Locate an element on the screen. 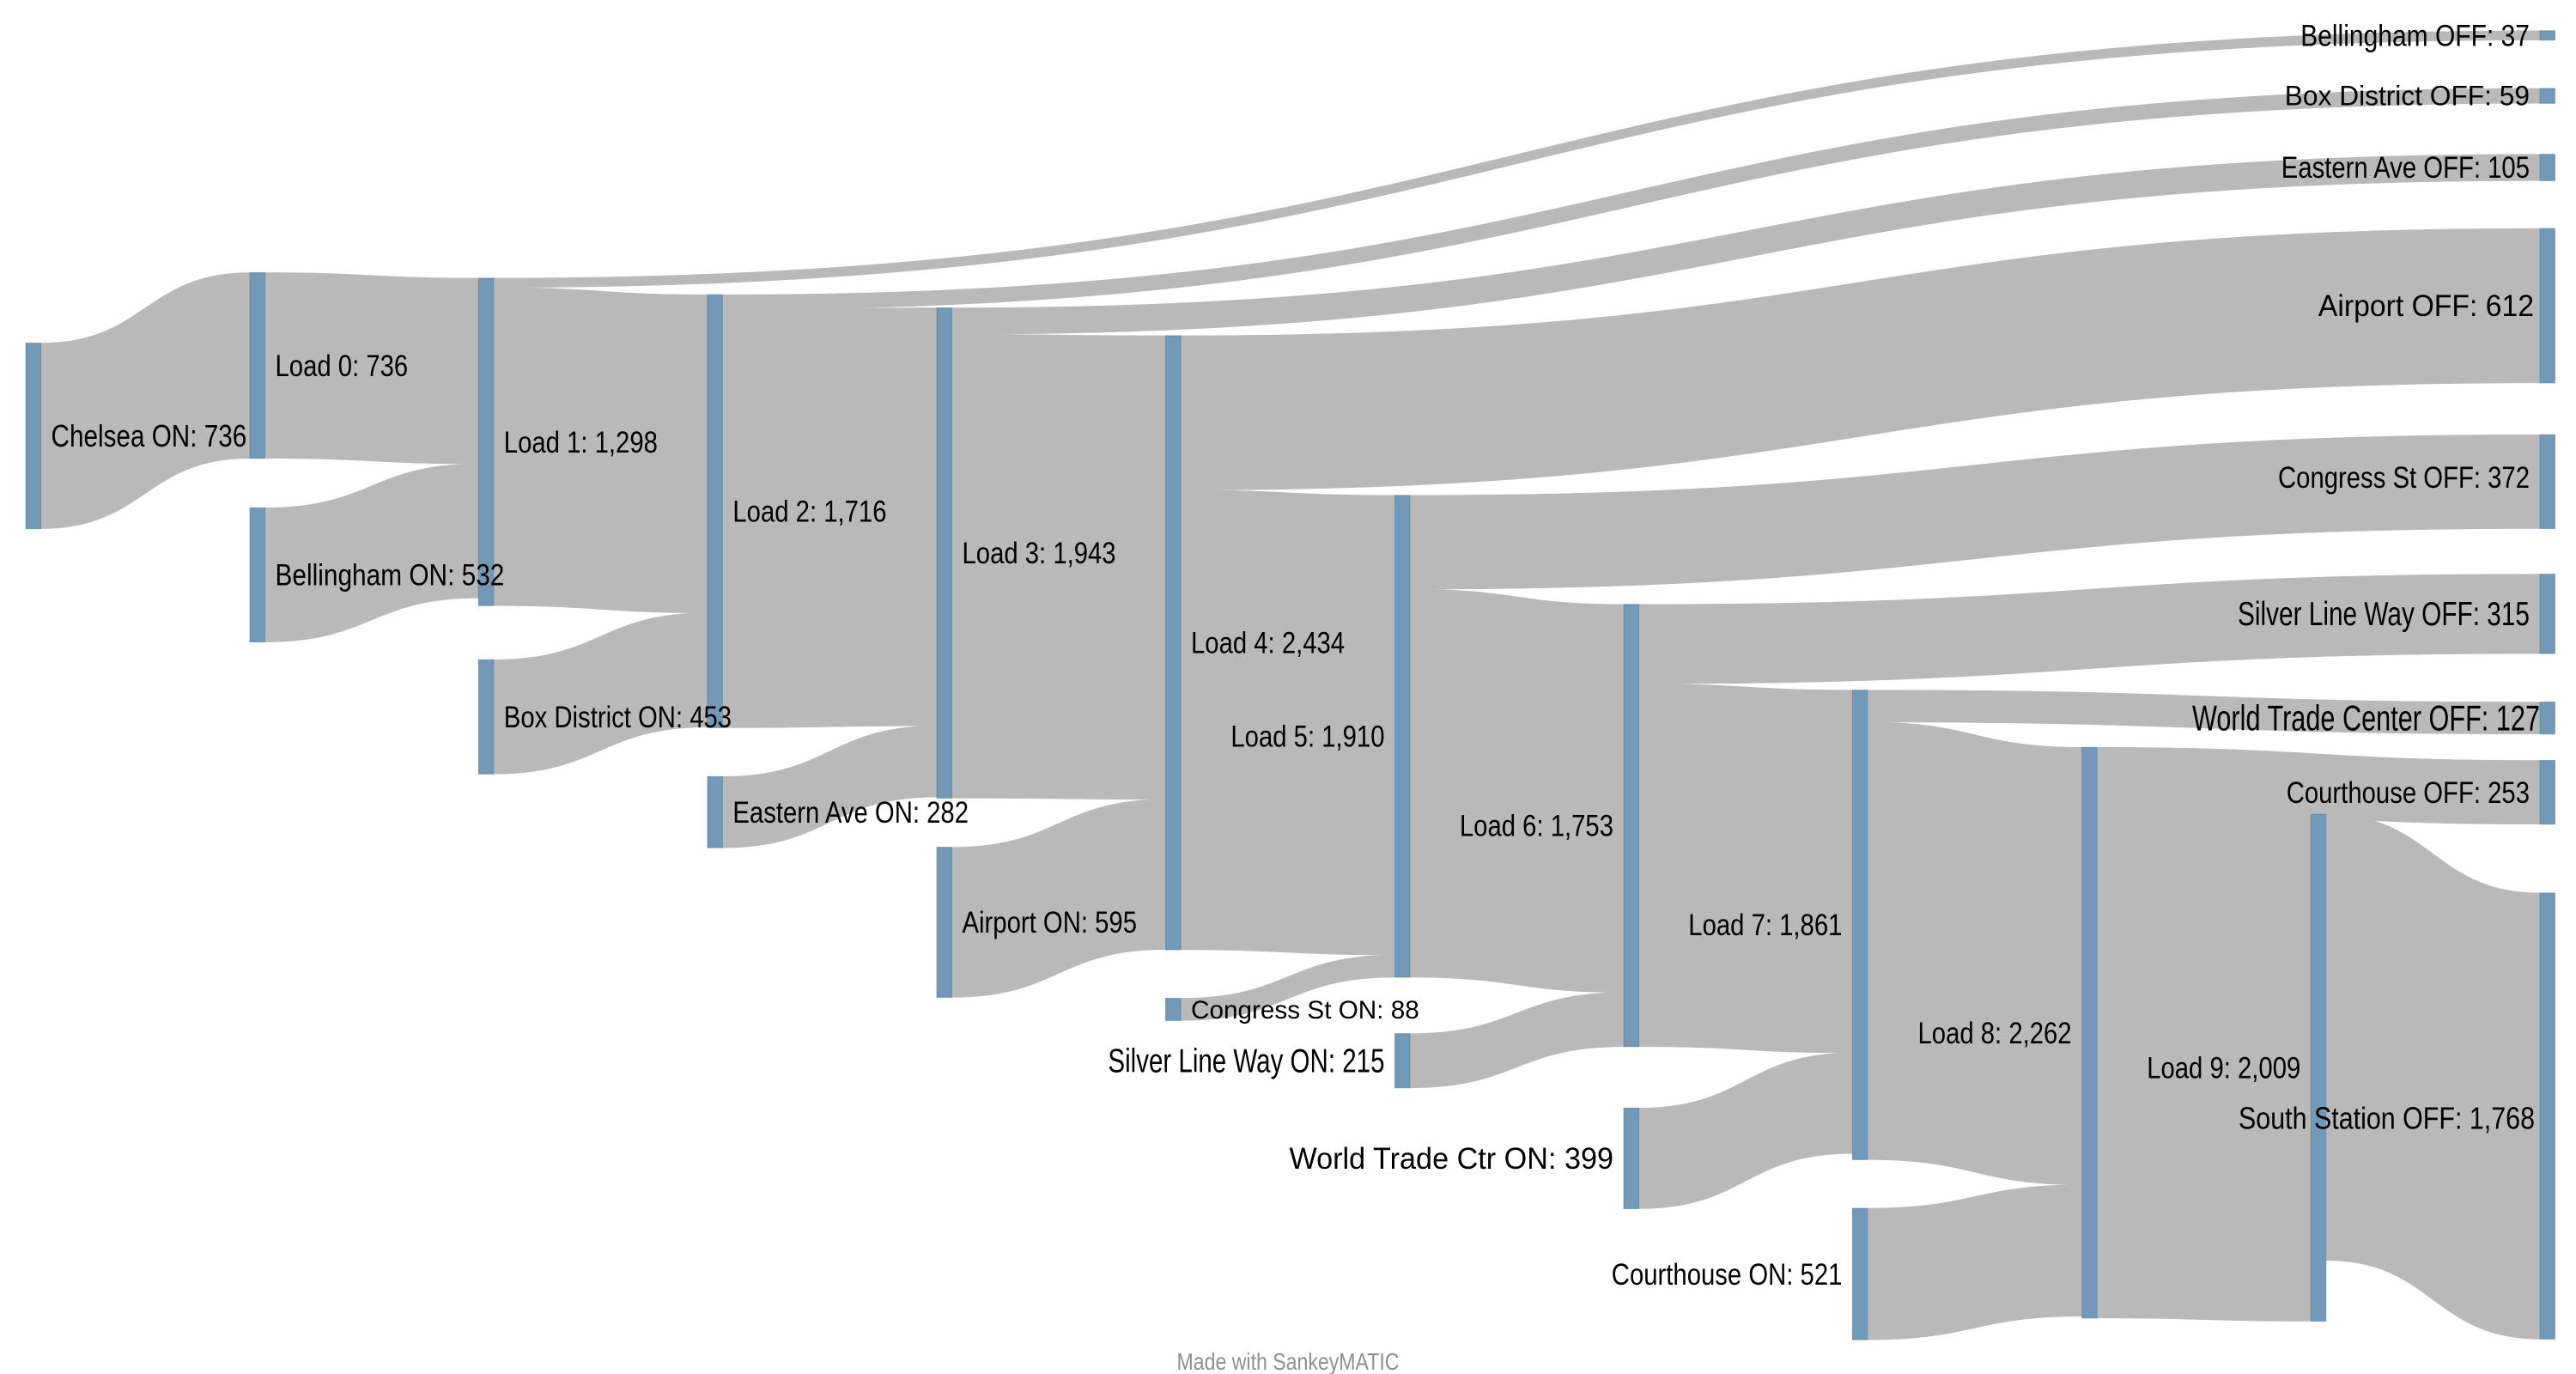 The image size is (2576, 1374). svg-text: Silver Line Way OFF: 315 is located at coordinates (2384, 614).